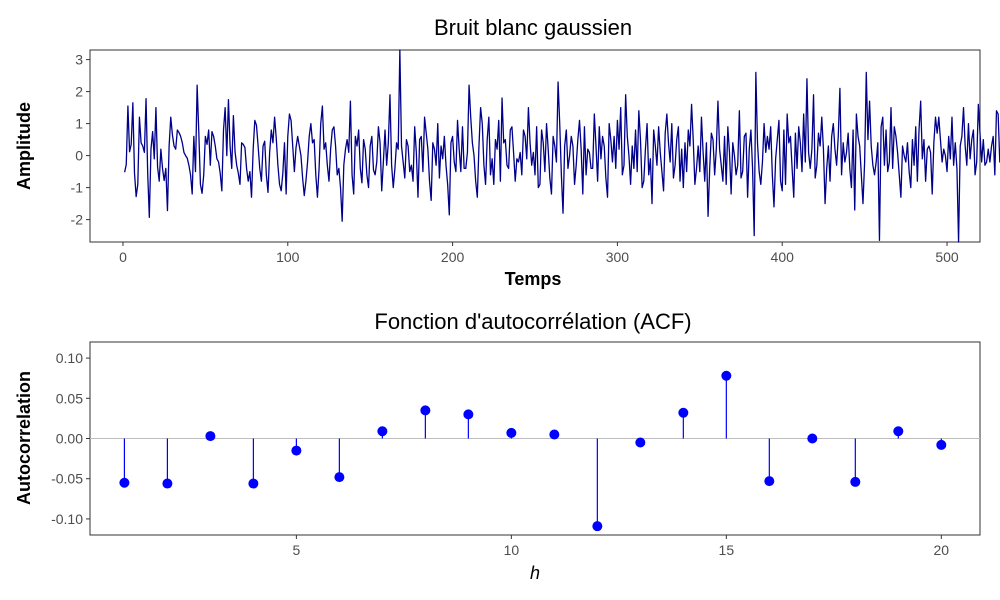 The image size is (1000, 600). Describe the element at coordinates (24, 146) in the screenshot. I see `noise-y-axis-title: Amplitude` at that location.